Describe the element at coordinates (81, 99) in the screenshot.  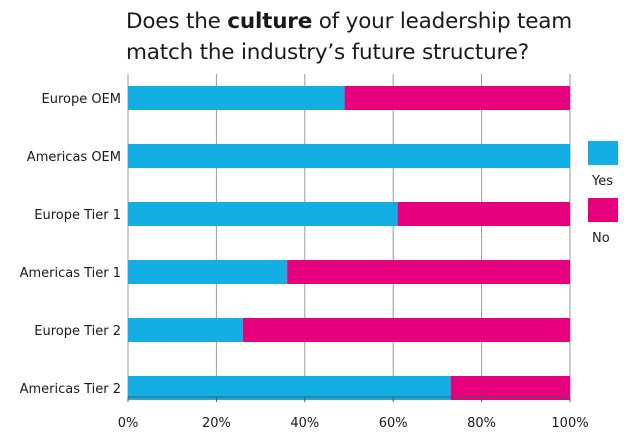
I see `category-label: Europe OEM` at that location.